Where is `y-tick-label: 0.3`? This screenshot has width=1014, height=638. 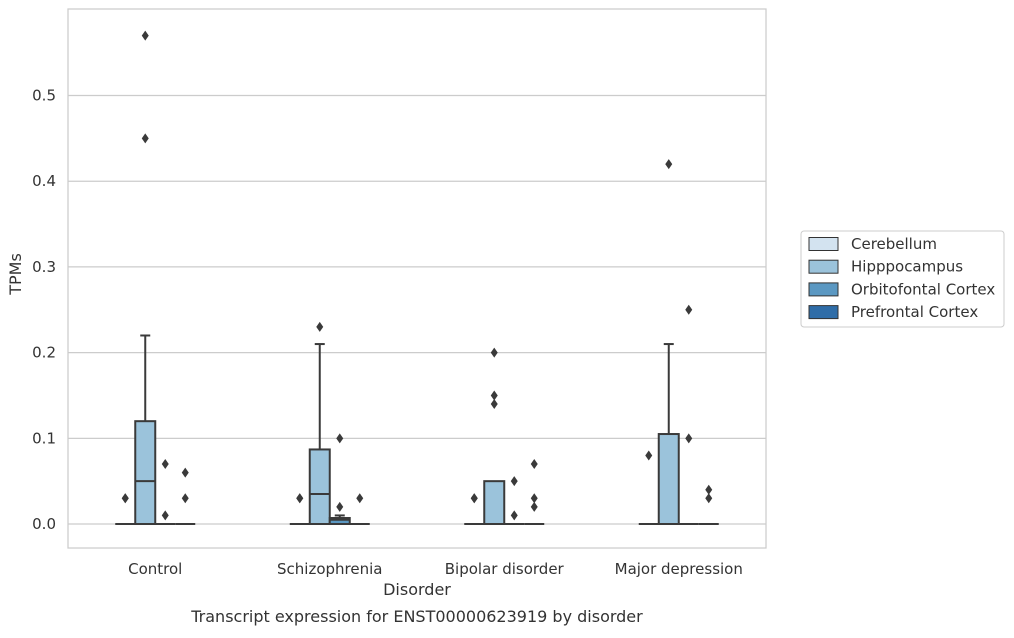
y-tick-label: 0.3 is located at coordinates (44, 267).